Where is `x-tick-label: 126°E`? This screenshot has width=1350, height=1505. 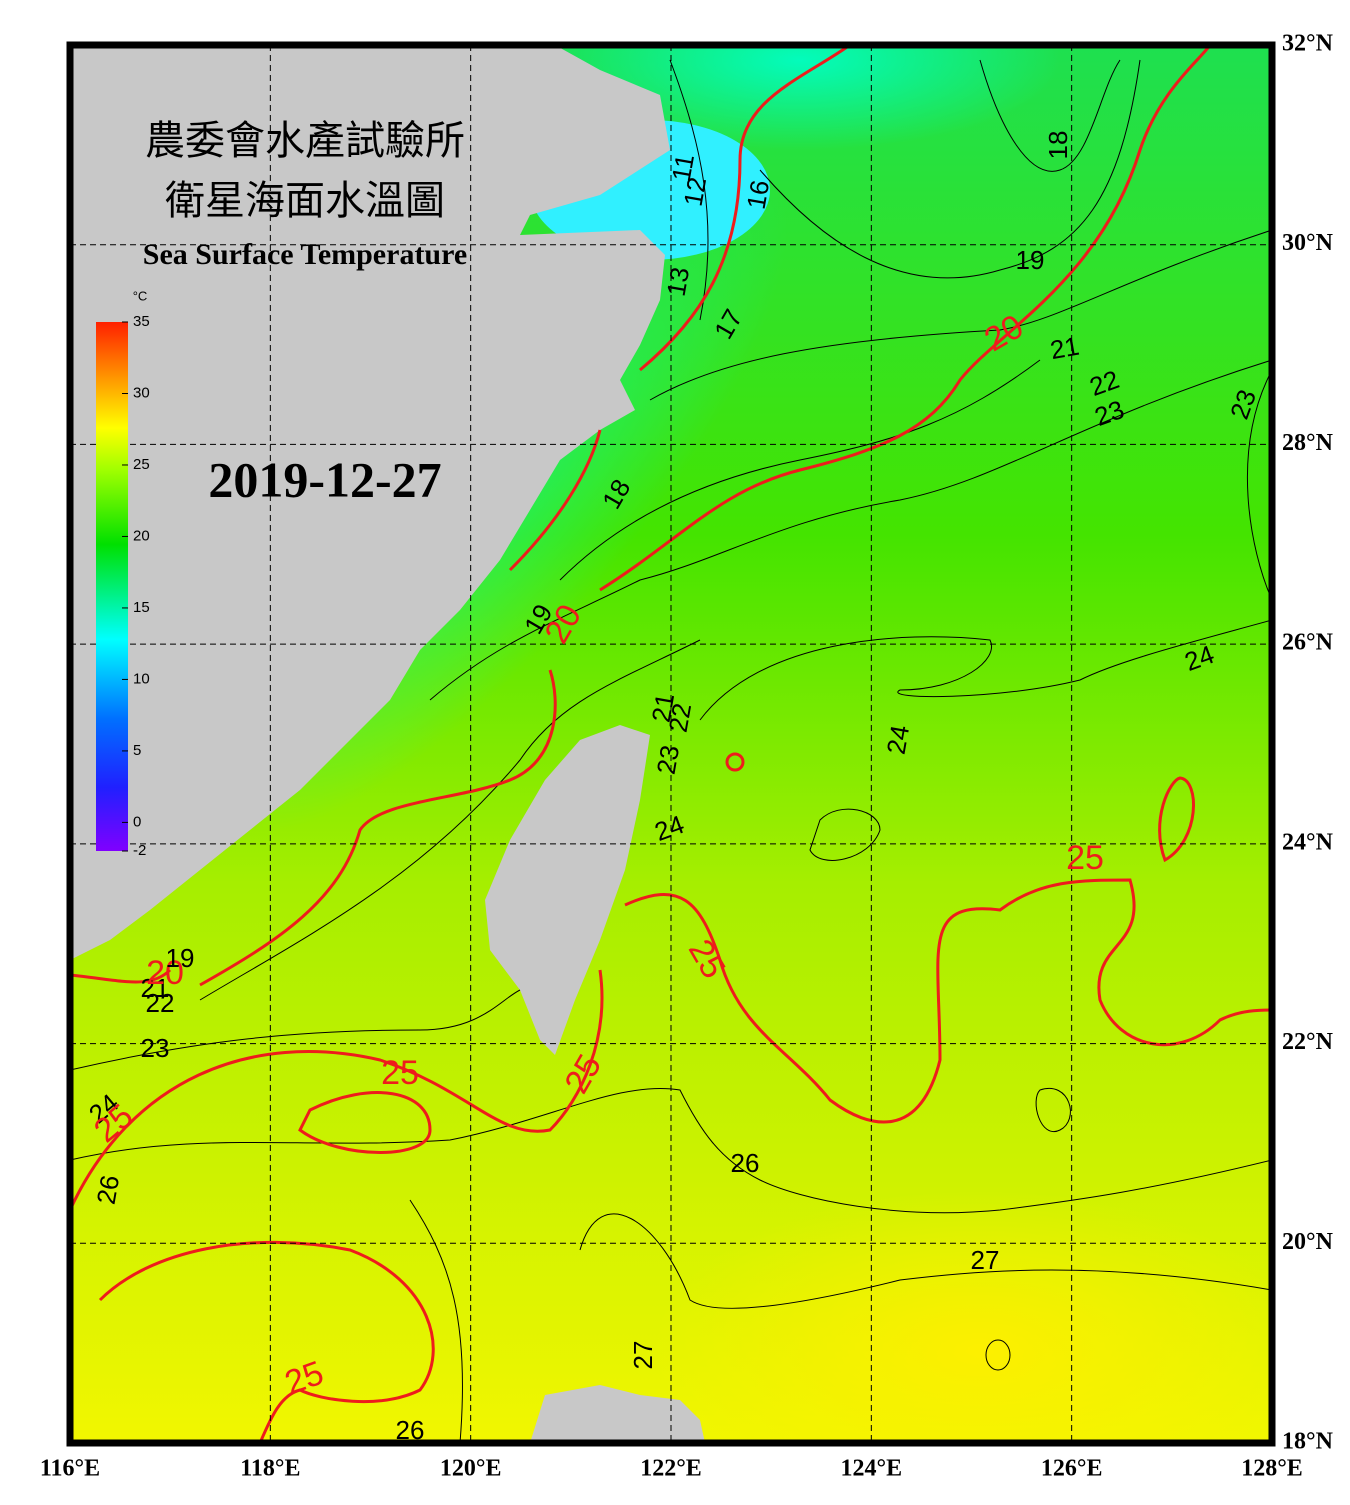 x-tick-label: 126°E is located at coordinates (1072, 1469).